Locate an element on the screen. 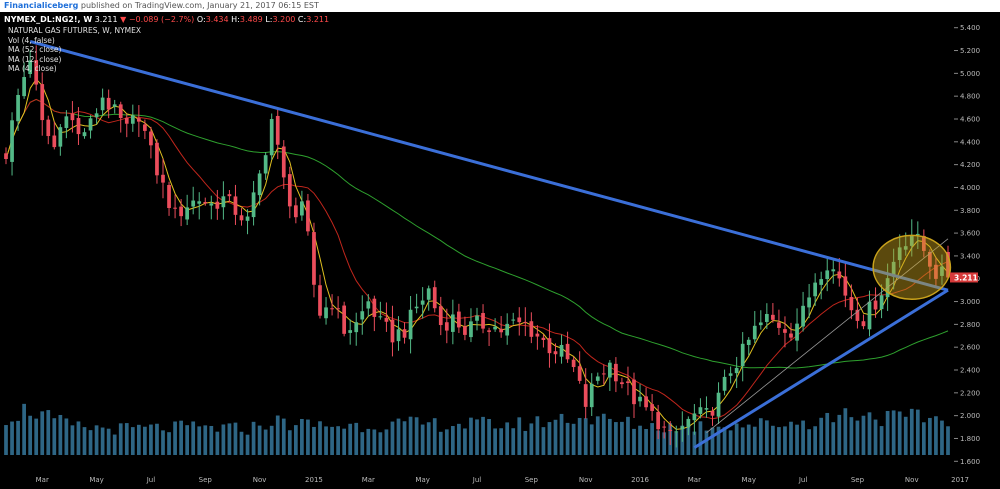  author-link: Financialiceberg is located at coordinates (41, 5).